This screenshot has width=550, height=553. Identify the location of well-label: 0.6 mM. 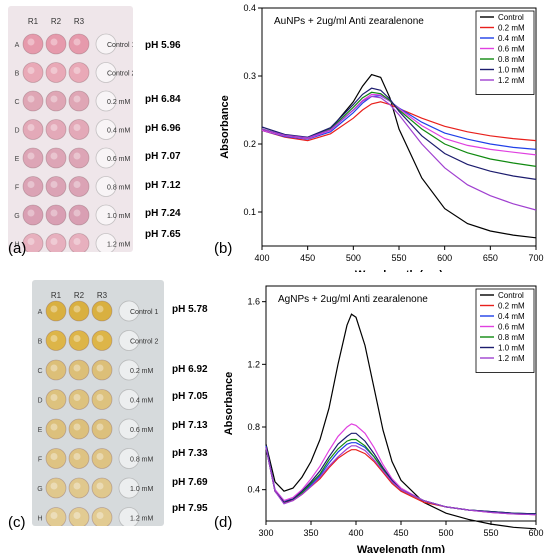
(142, 430).